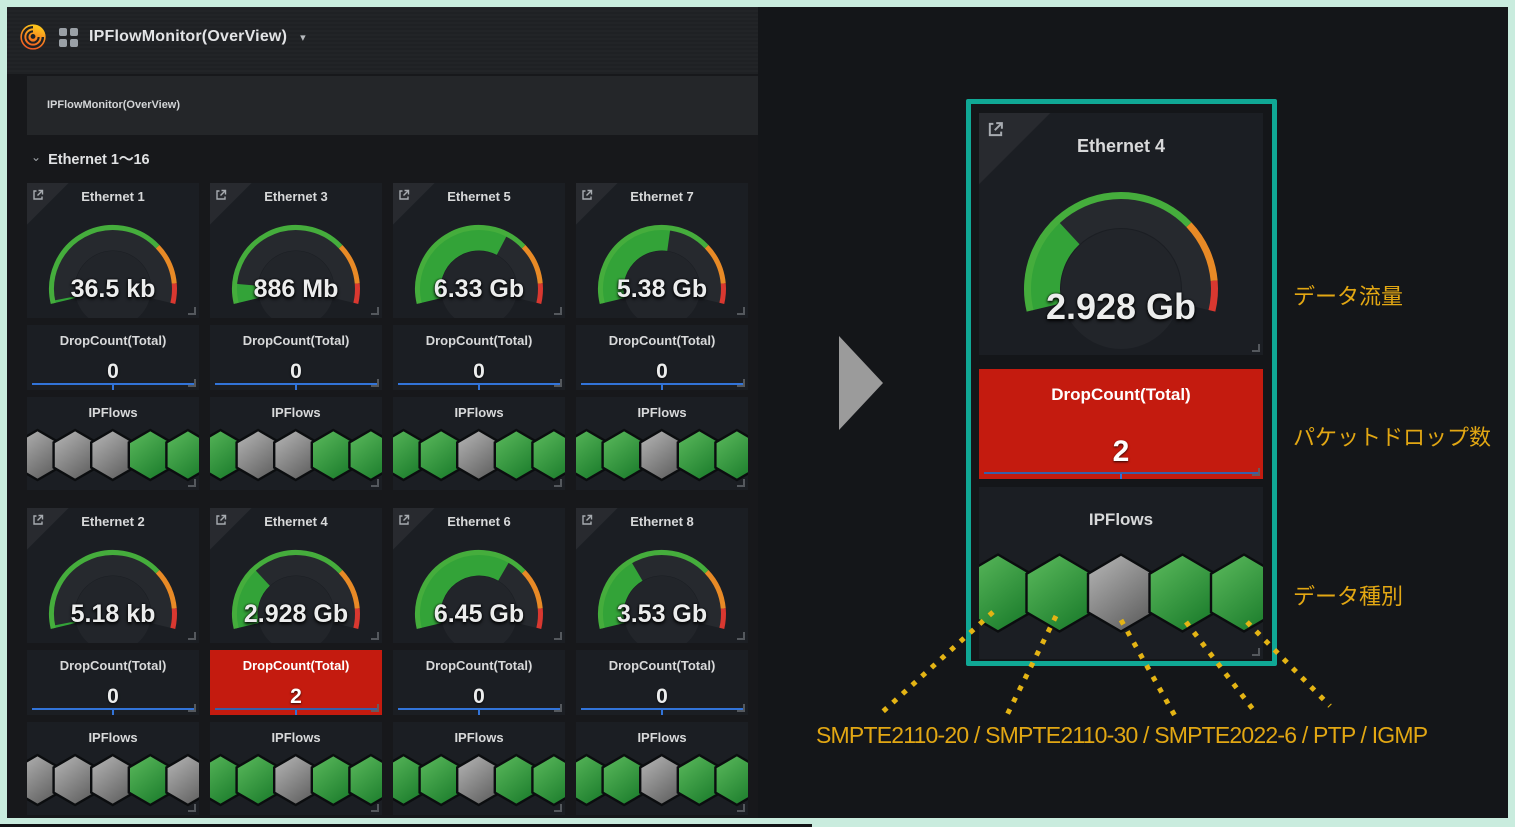 Image resolution: width=1515 pixels, height=827 pixels. What do you see at coordinates (99, 160) in the screenshot?
I see `row-header-label: Ethernet 1～16` at bounding box center [99, 160].